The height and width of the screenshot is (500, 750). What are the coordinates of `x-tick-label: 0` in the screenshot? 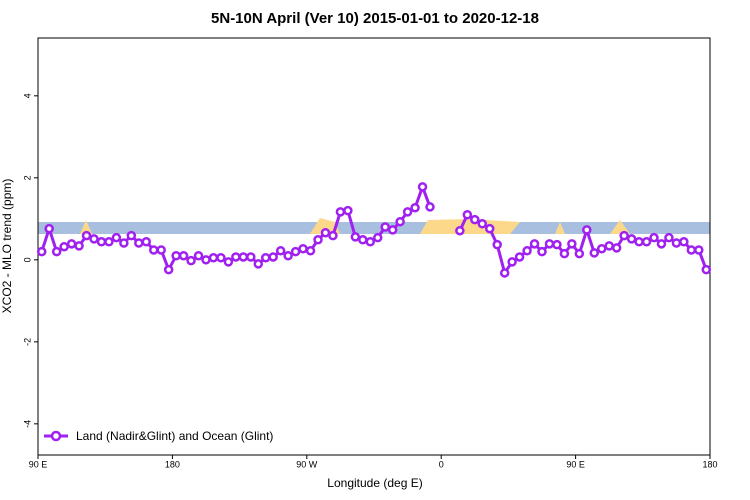 It's located at (441, 464).